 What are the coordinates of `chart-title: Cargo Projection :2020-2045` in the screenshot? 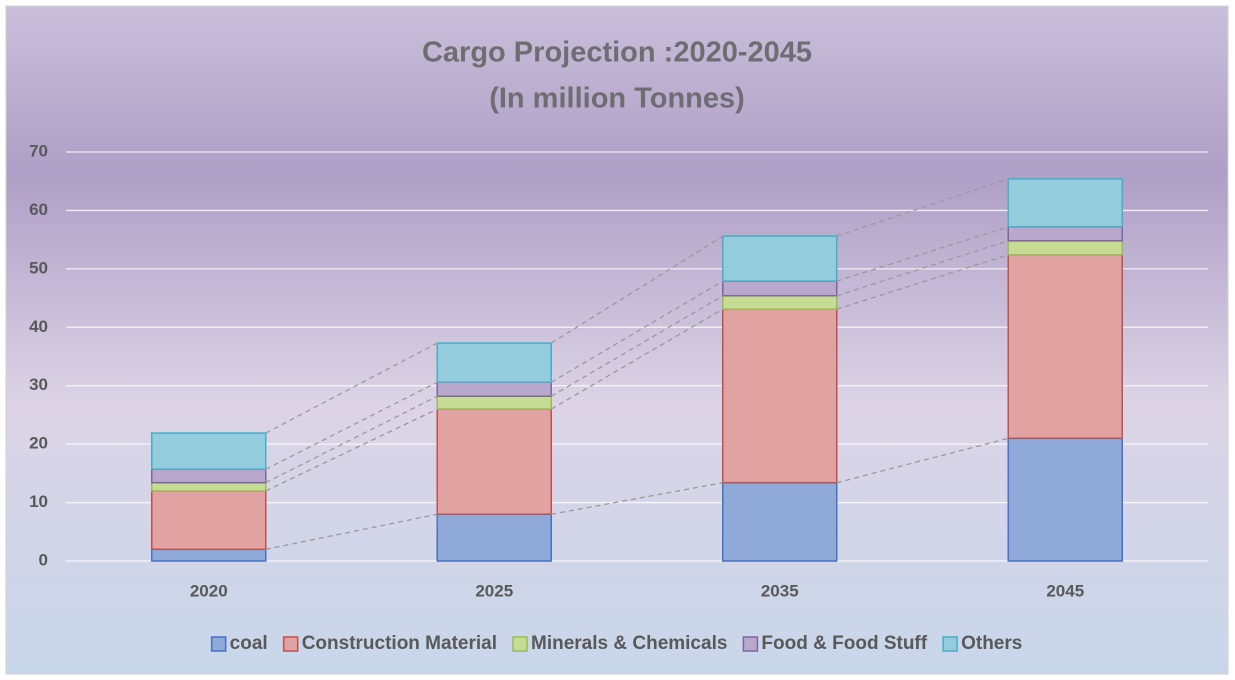 It's located at (617, 53).